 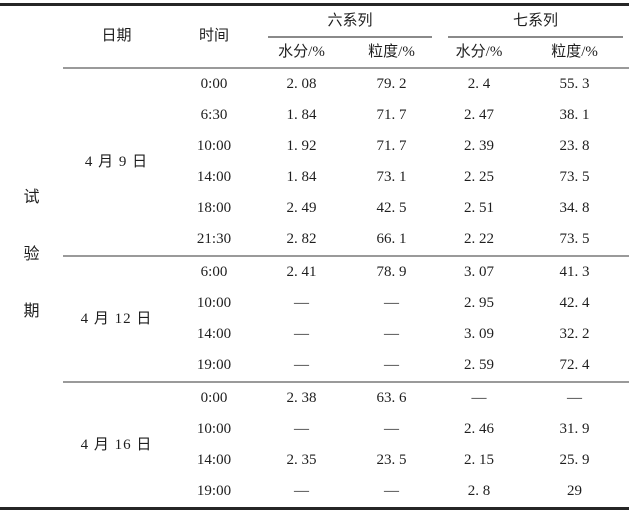 What do you see at coordinates (116, 36) in the screenshot?
I see `header-date: 日期` at bounding box center [116, 36].